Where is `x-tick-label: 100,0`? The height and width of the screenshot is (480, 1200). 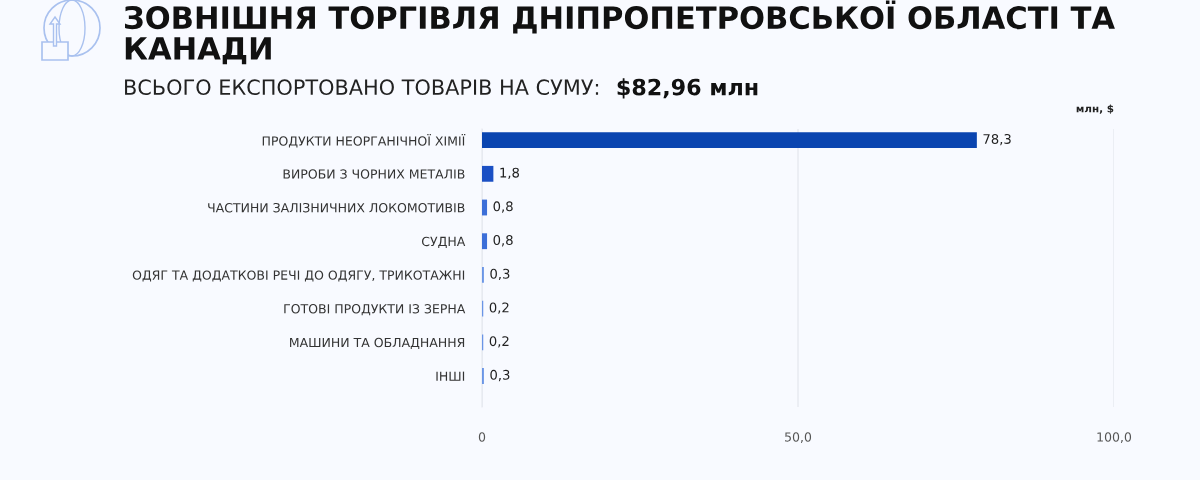
x-tick-label: 100,0 is located at coordinates (1114, 437).